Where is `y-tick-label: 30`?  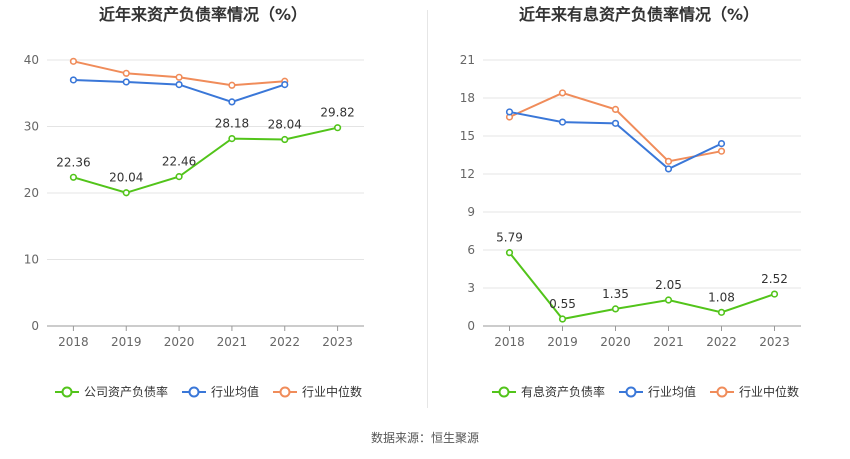
y-tick-label: 30 is located at coordinates (31, 127).